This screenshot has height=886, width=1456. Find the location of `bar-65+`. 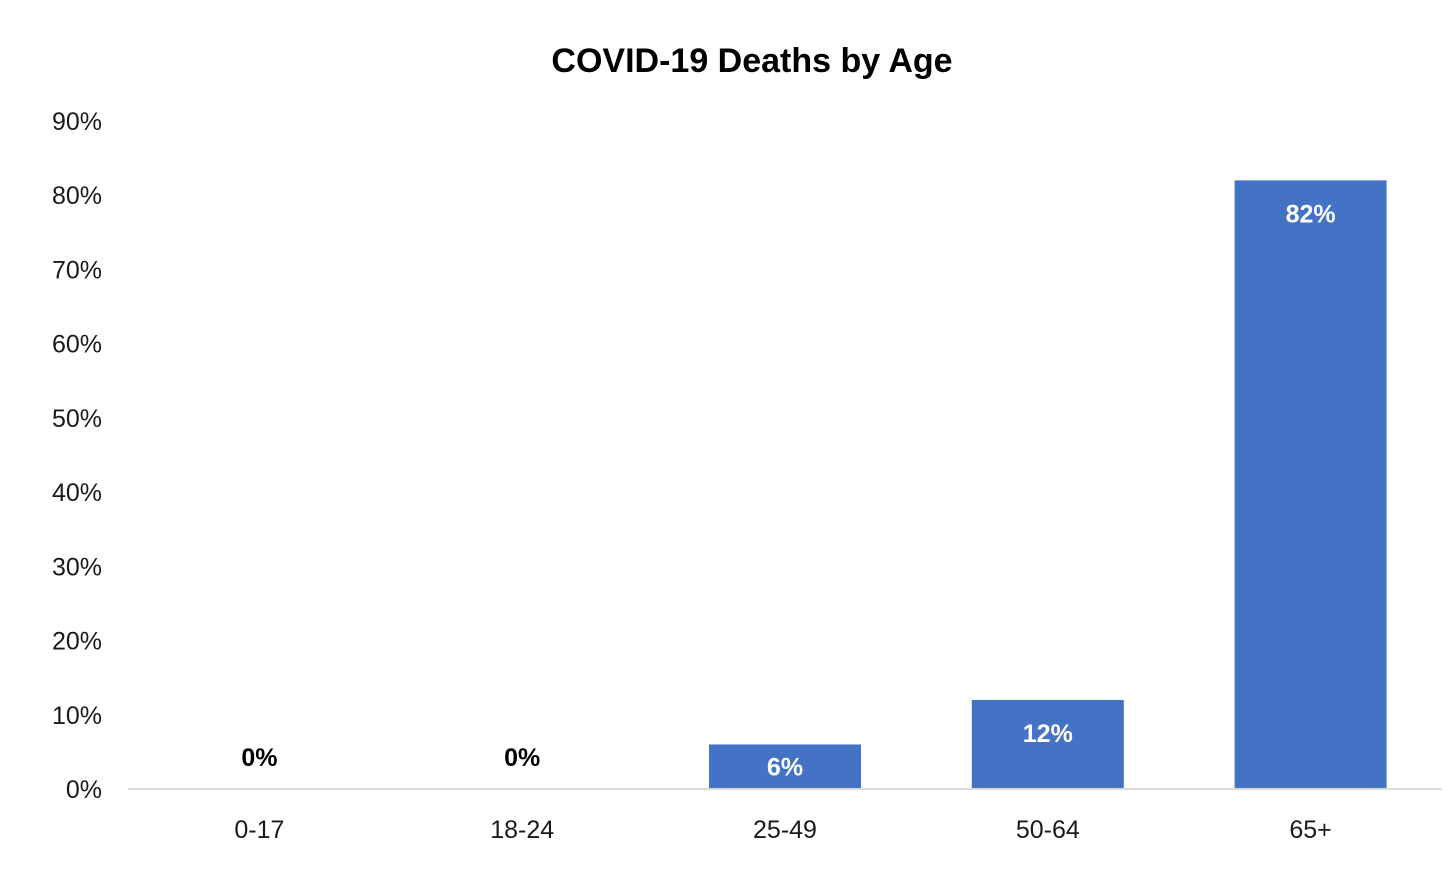

bar-65+ is located at coordinates (1310, 484).